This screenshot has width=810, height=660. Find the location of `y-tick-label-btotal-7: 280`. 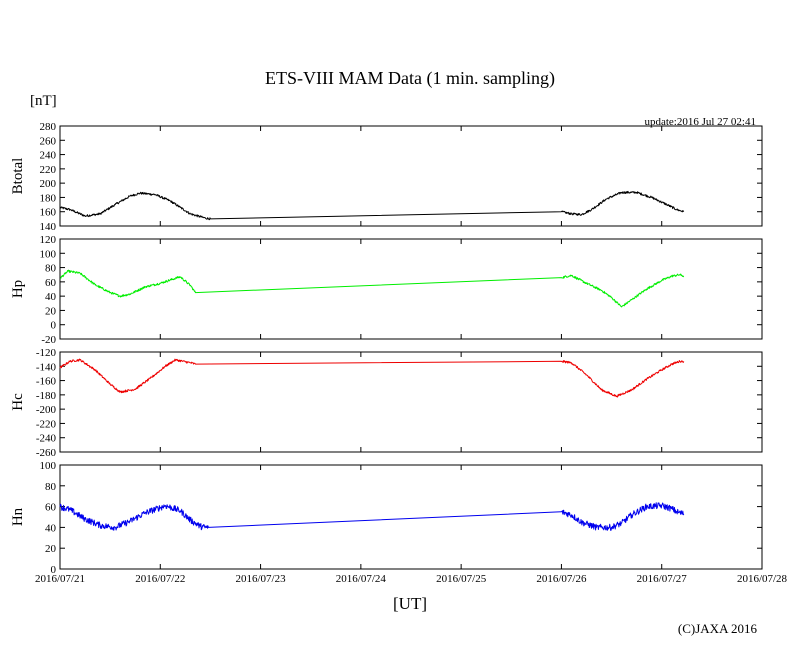

y-tick-label-btotal-7: 280 is located at coordinates (48, 127).